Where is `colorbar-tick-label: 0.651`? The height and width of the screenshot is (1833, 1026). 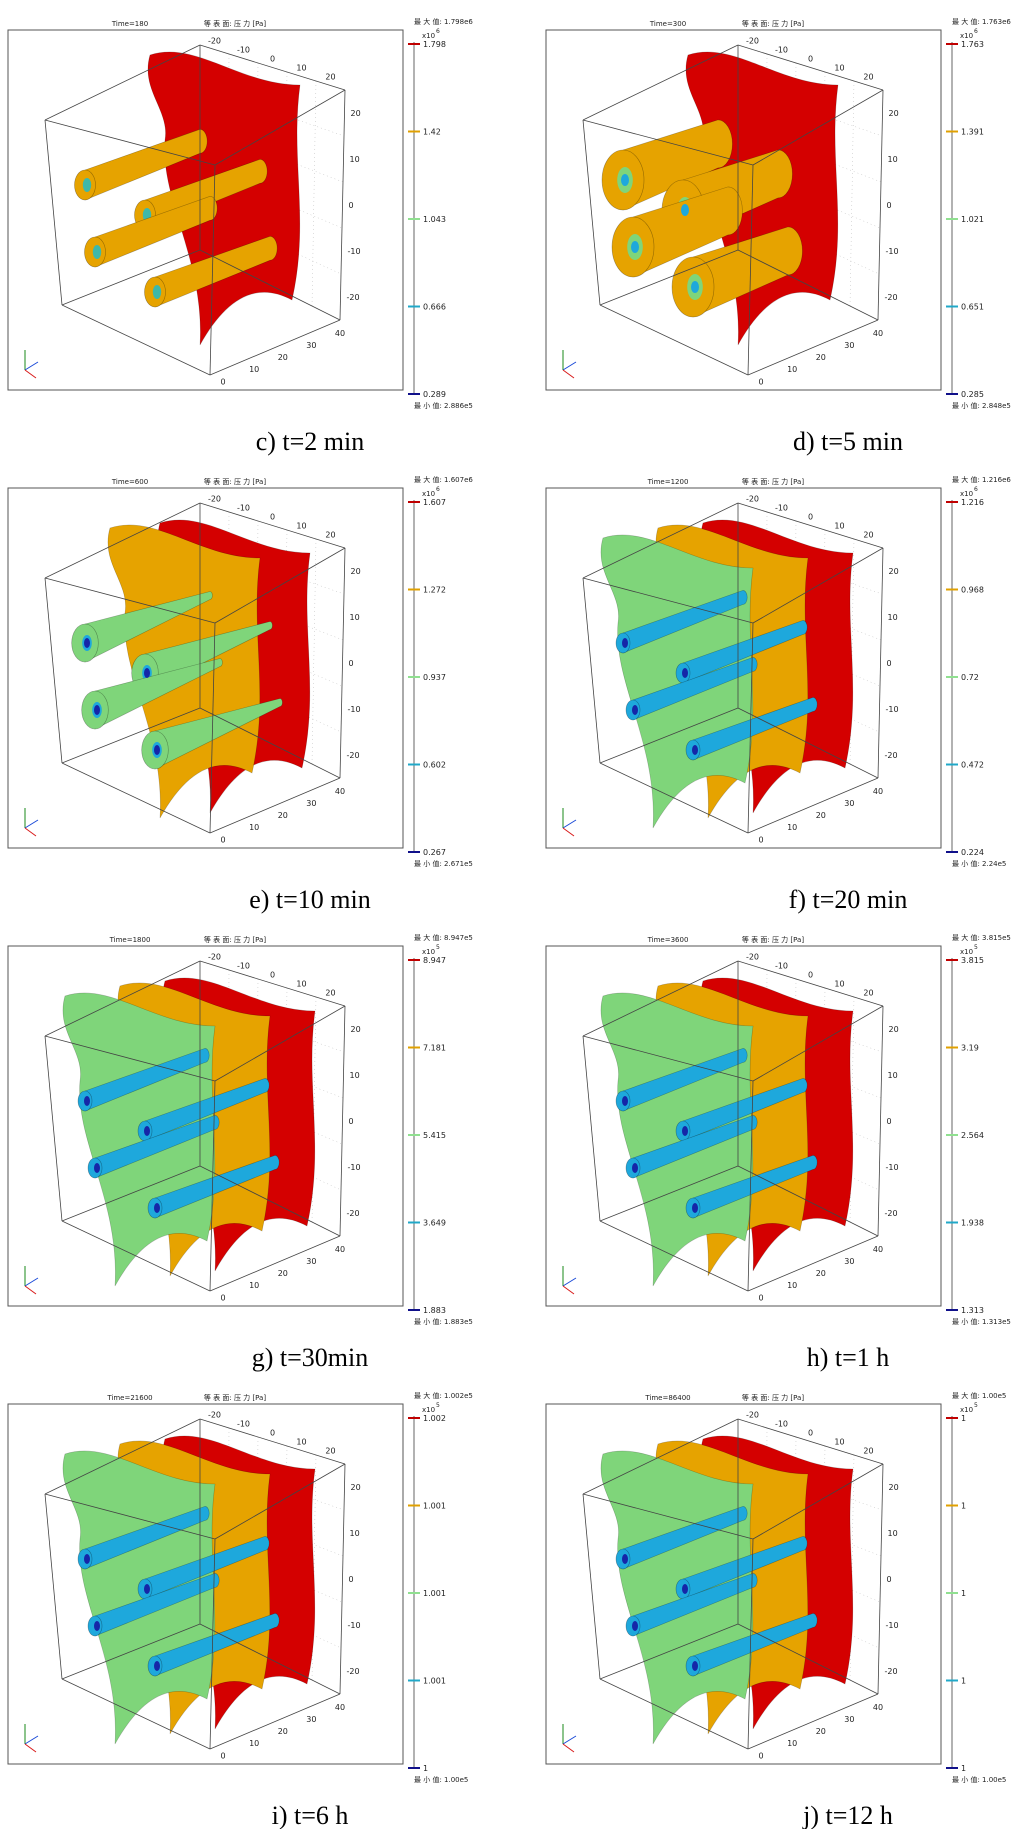
colorbar-tick-label: 0.651 is located at coordinates (972, 307).